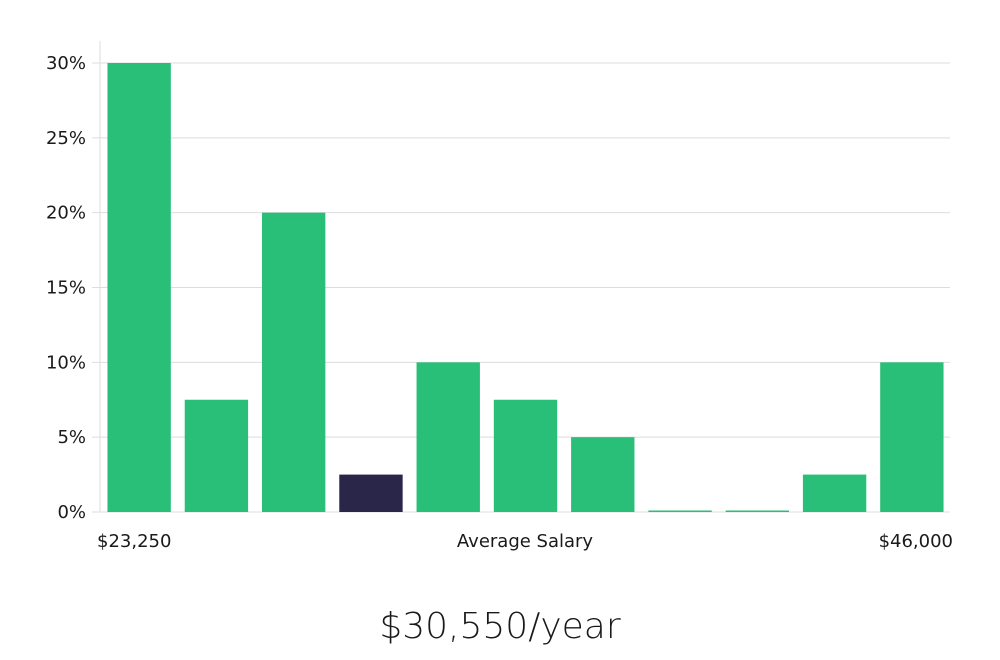  I want to click on y-tick-label: 15%, so click(66, 288).